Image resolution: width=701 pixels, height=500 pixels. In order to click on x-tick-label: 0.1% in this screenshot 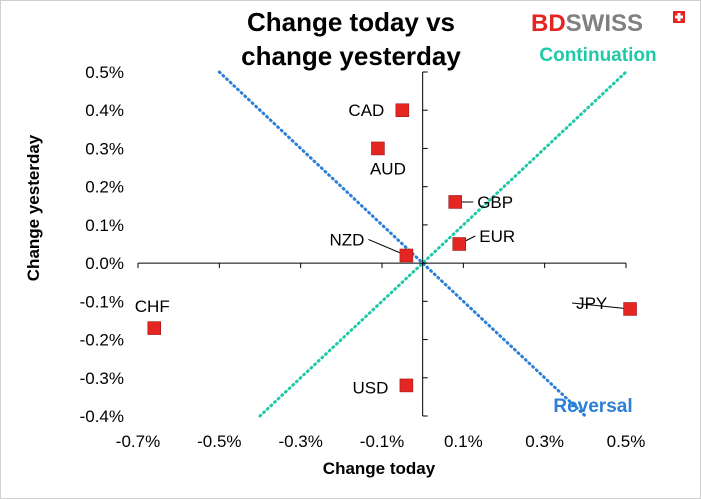, I will do `click(463, 441)`.